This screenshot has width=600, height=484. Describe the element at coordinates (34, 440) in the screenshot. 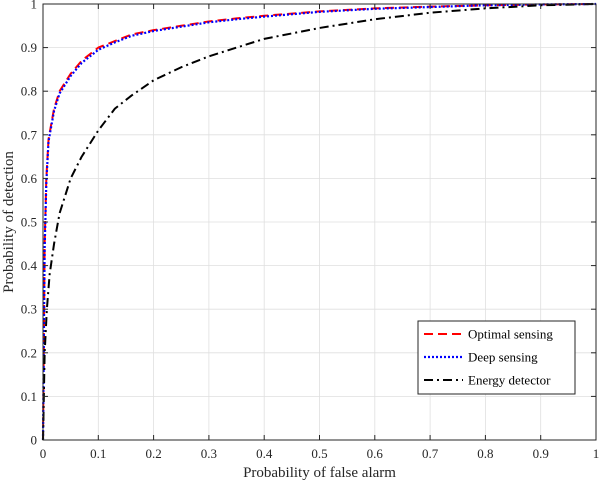

I see `y-tick-label: 0` at that location.